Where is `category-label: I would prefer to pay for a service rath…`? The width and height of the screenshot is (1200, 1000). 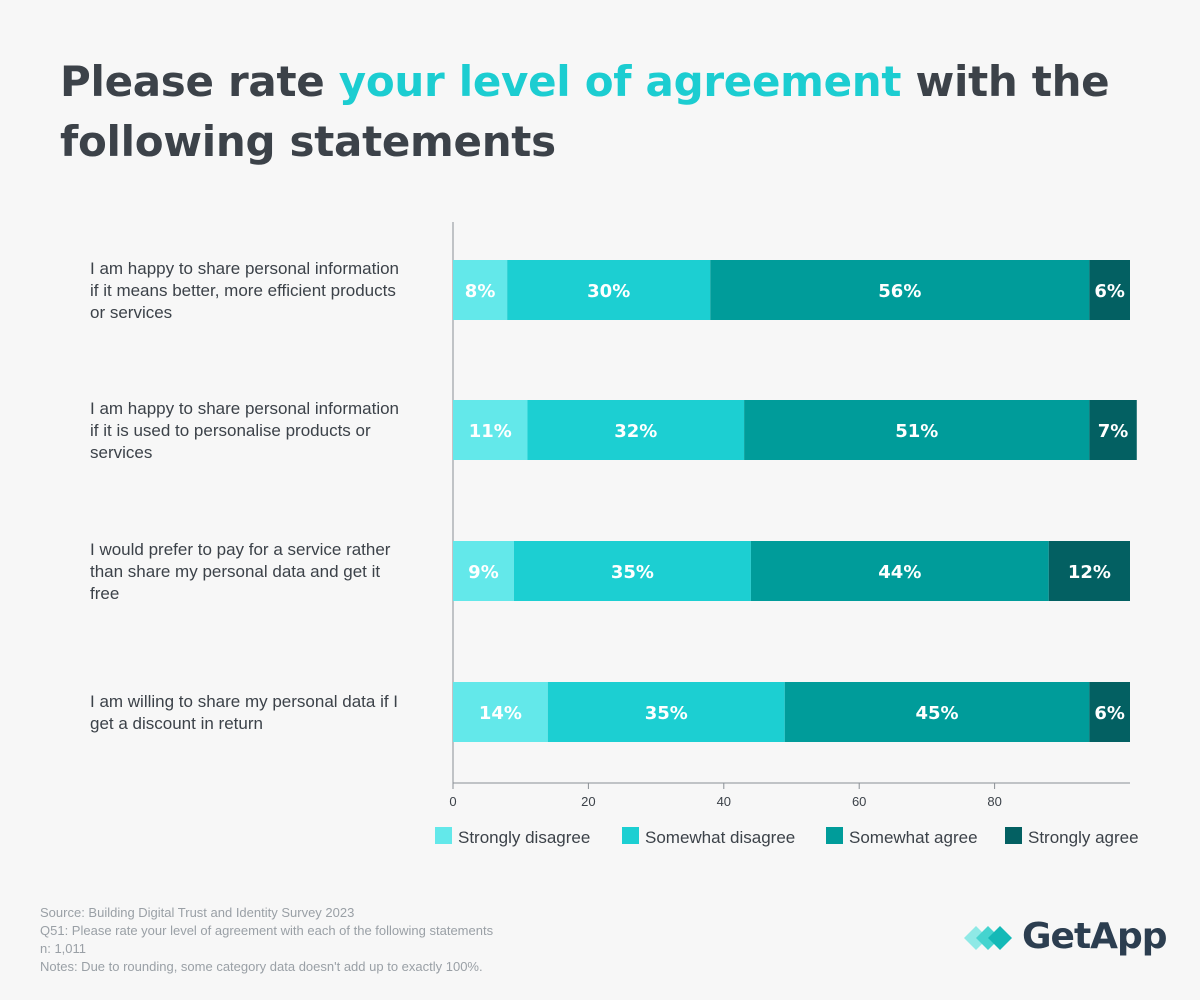 category-label: I would prefer to pay for a service rath… is located at coordinates (240, 549).